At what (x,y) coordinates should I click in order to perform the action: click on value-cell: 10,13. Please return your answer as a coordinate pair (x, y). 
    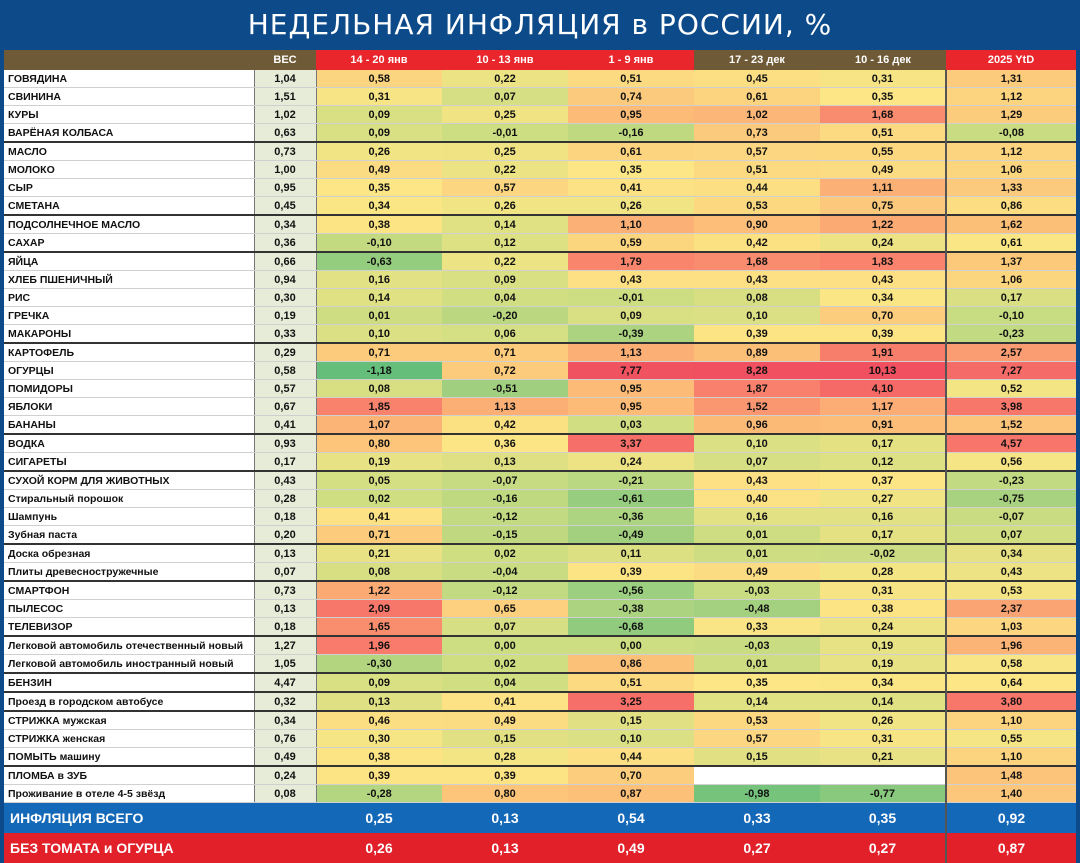
    Looking at the image, I should click on (883, 371).